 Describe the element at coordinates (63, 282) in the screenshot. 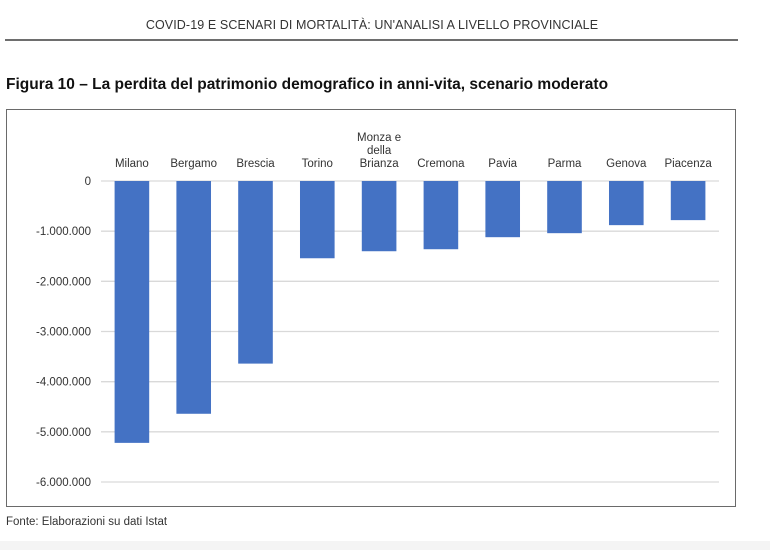

I see `y-tick-label: -2.000.000` at that location.